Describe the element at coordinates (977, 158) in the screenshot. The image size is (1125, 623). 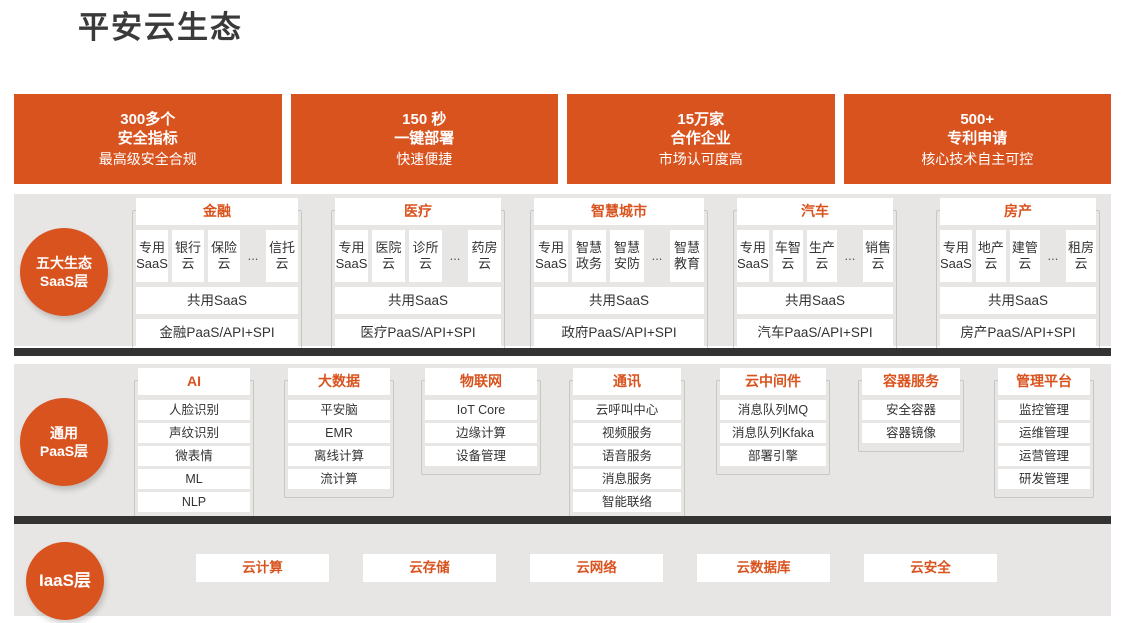
I see `kpi-subtitle: 核心技术自主可控` at that location.